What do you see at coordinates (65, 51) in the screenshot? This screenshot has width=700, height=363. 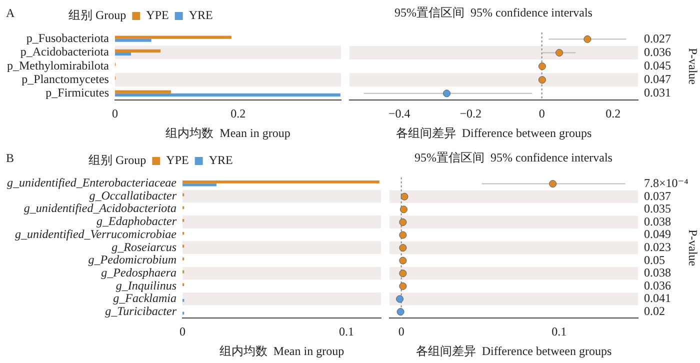 I see `y-tick-label: p_Acidobacteriota` at bounding box center [65, 51].